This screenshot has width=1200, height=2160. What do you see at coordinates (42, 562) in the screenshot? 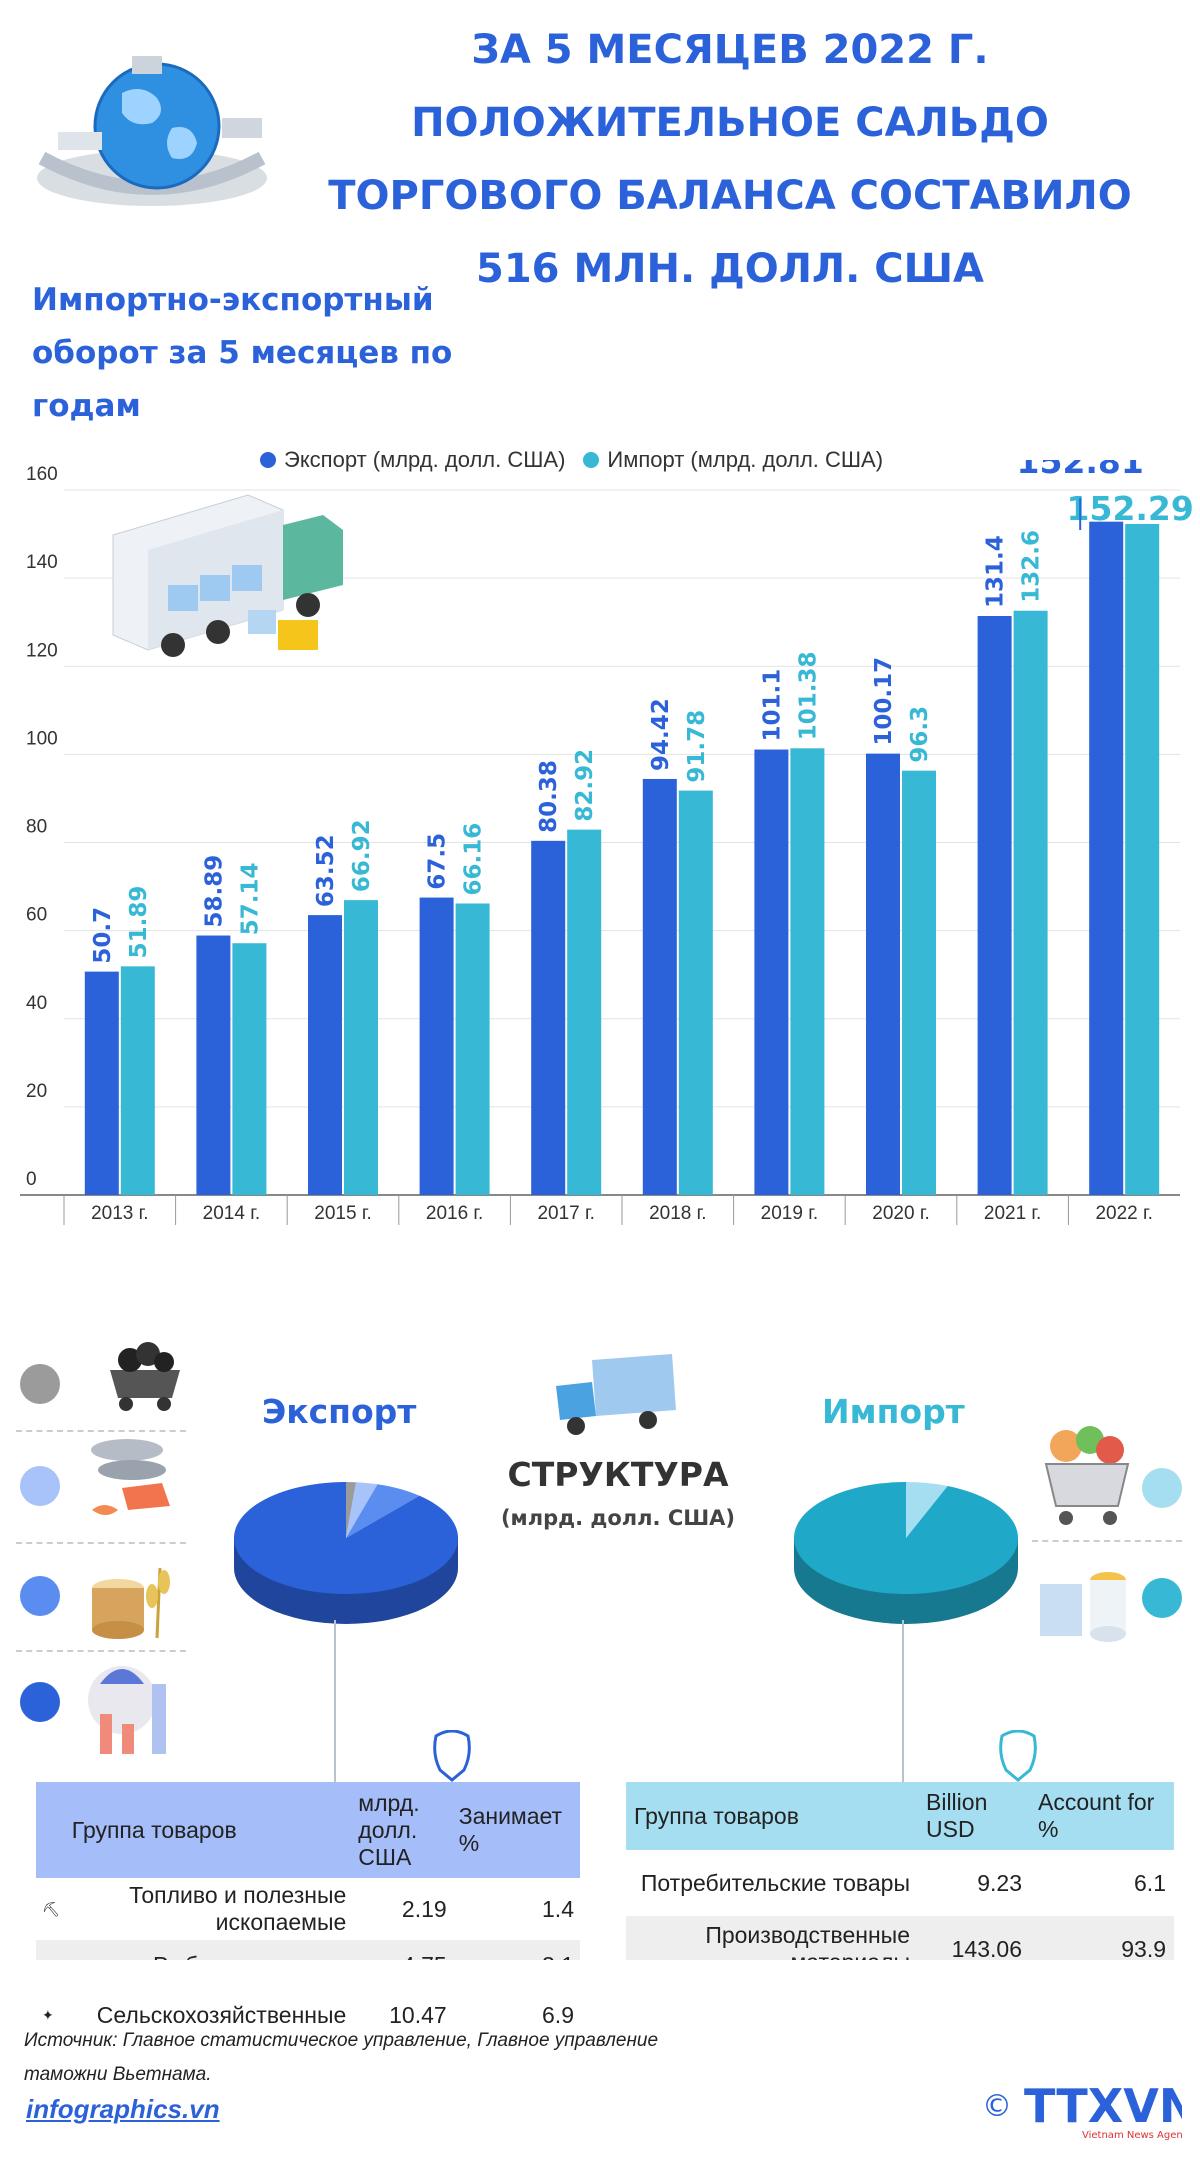
I see `y-tick-label: 140` at bounding box center [42, 562].